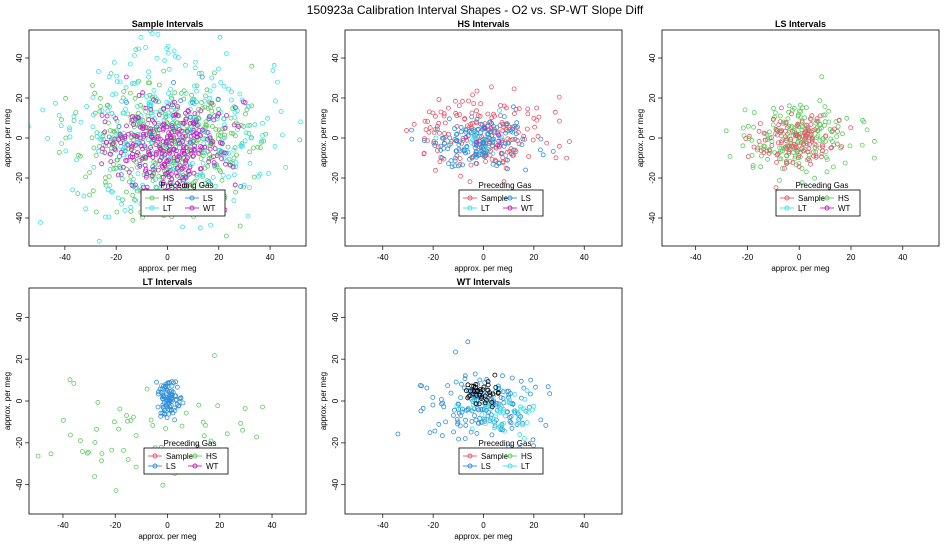 The height and width of the screenshot is (550, 950). I want to click on legend-label: WT, so click(212, 466).